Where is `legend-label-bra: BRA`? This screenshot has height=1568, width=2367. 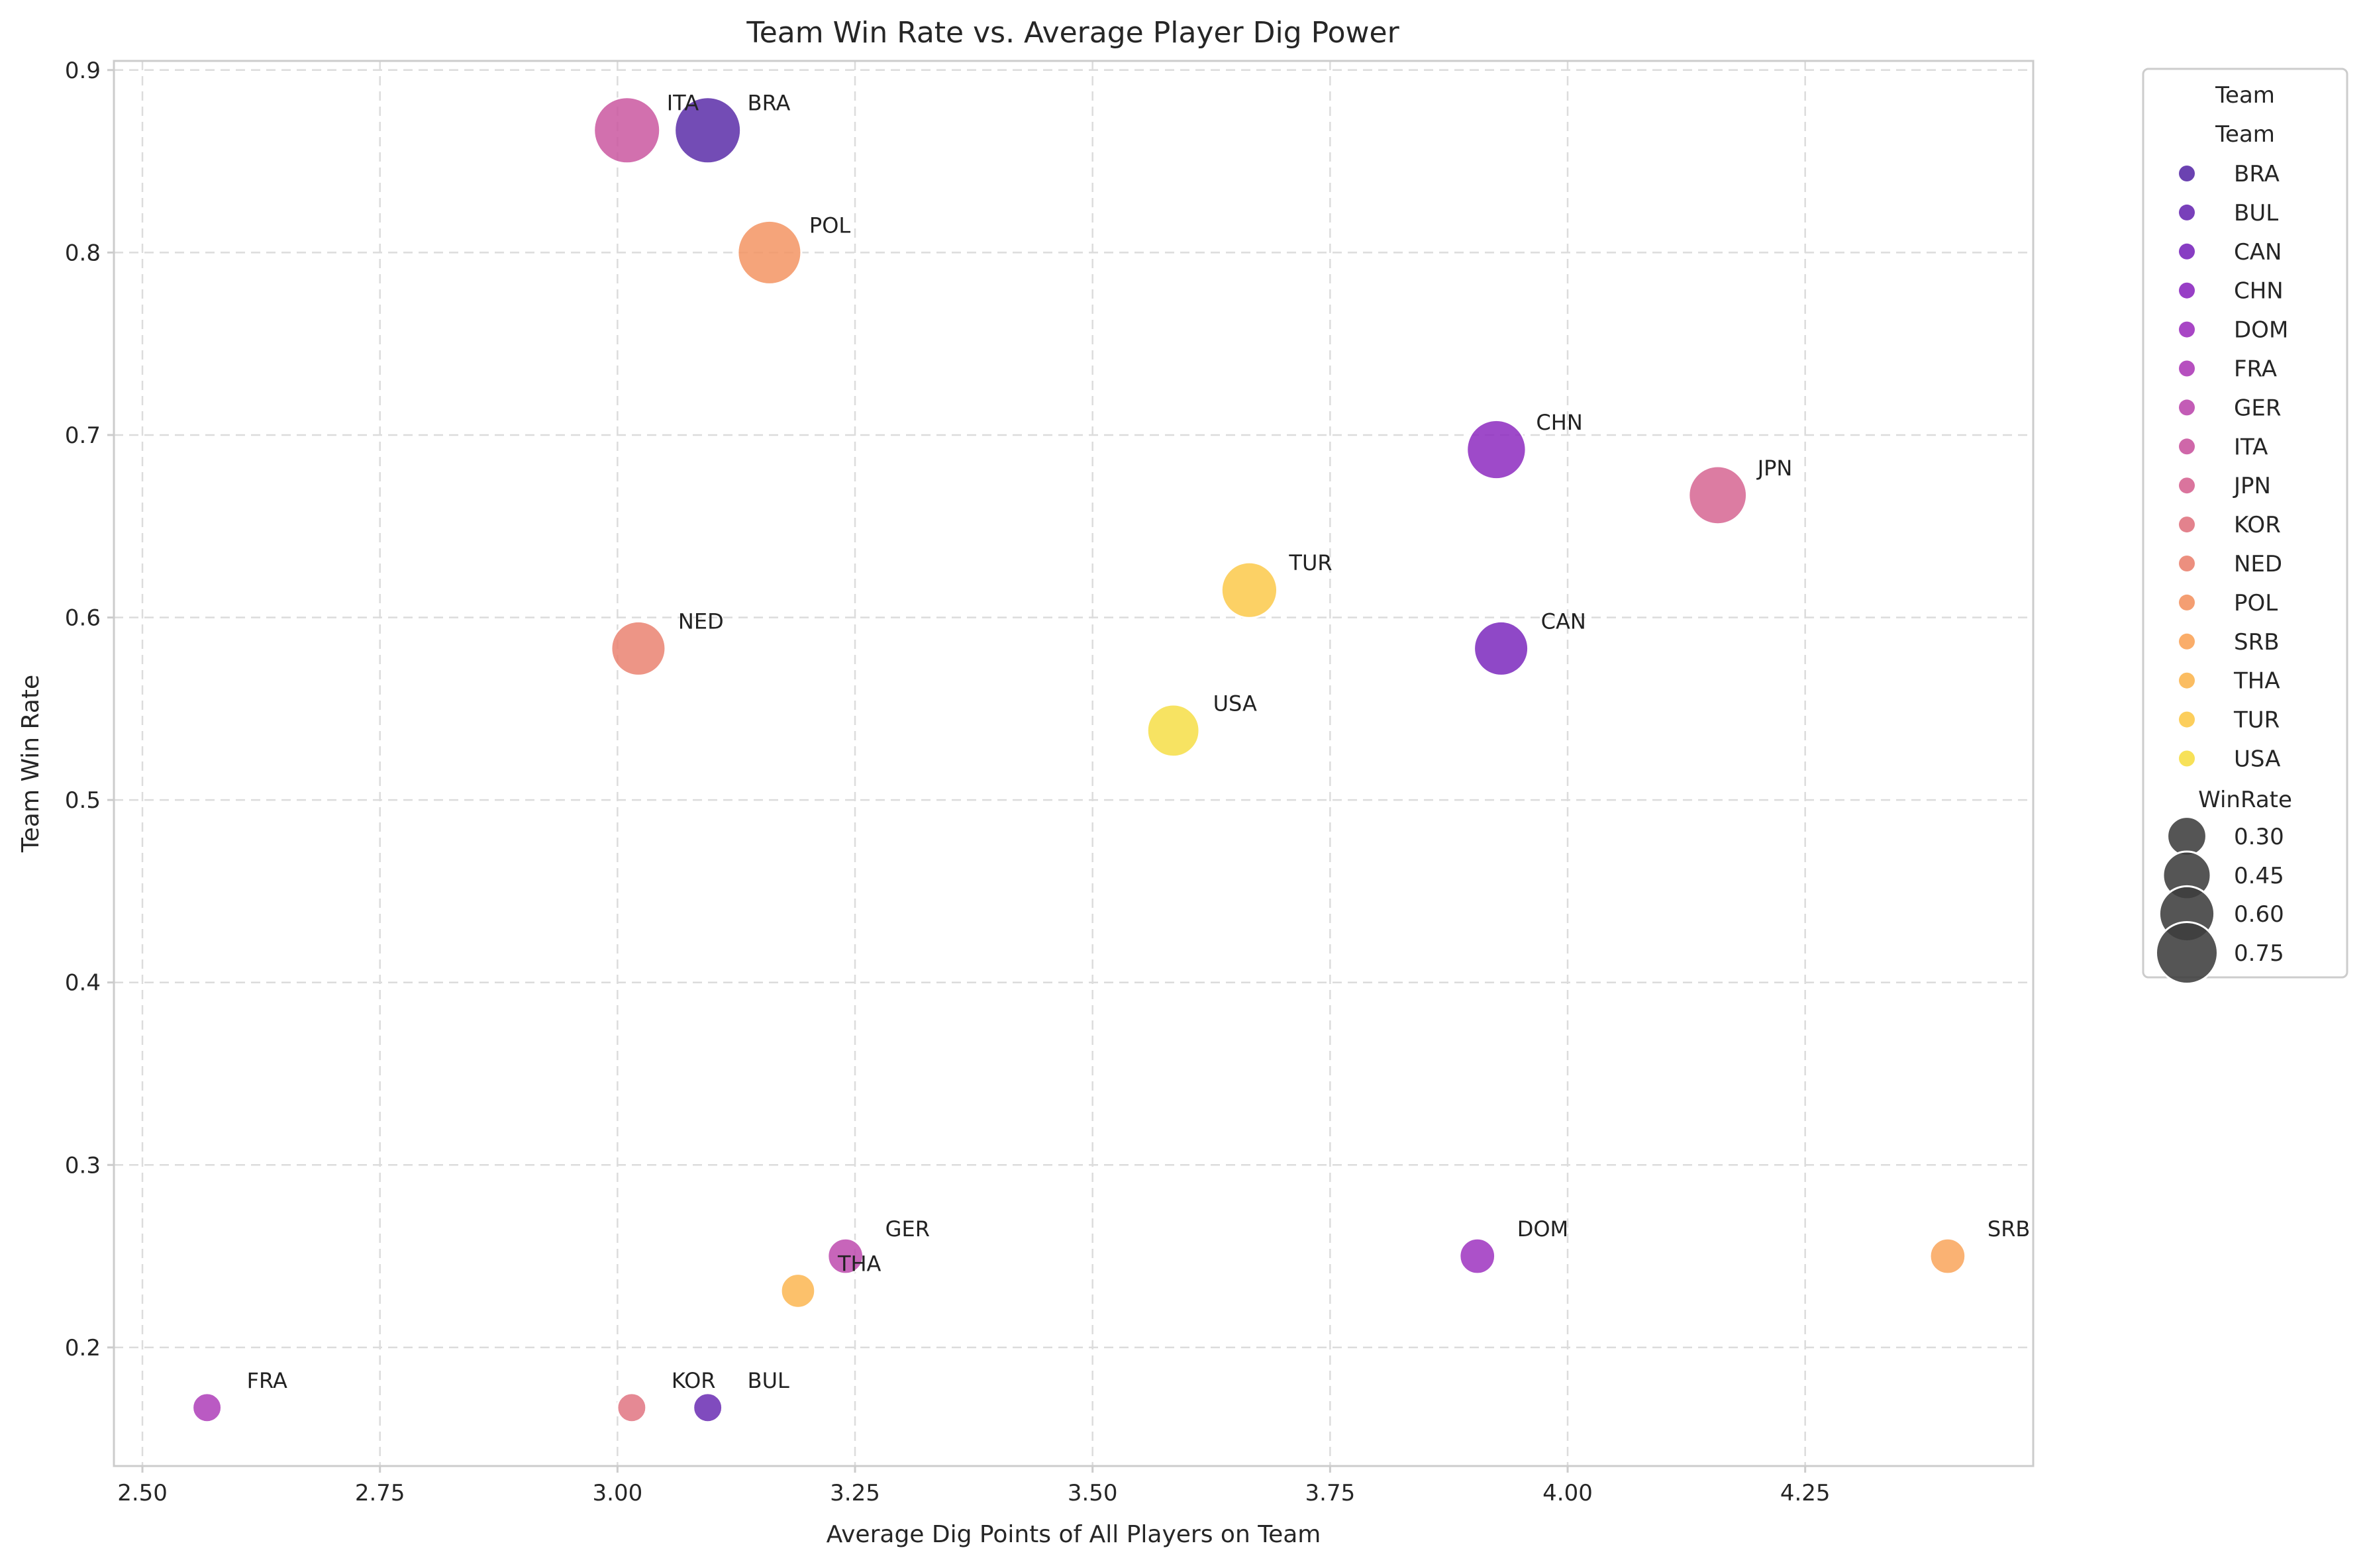 legend-label-bra: BRA is located at coordinates (2257, 174).